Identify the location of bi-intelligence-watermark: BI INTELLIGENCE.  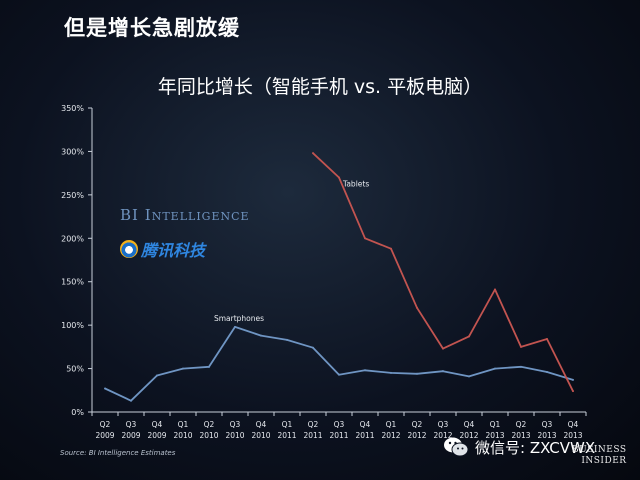
(185, 215).